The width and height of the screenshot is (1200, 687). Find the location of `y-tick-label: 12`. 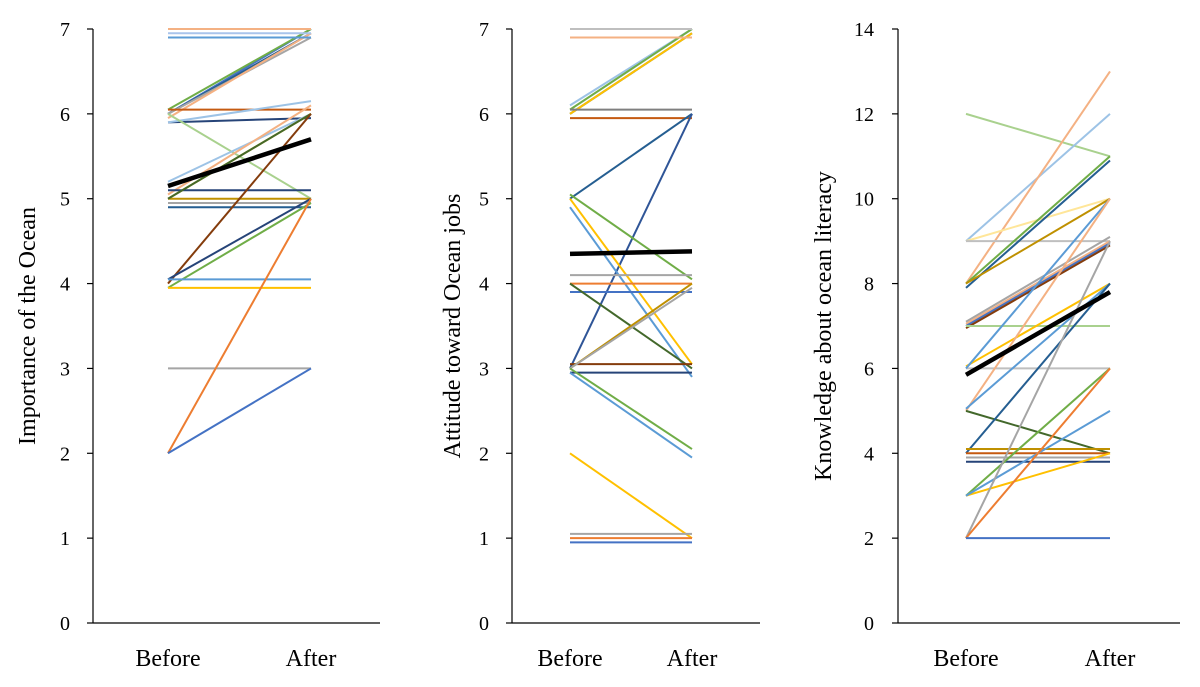

y-tick-label: 12 is located at coordinates (864, 115).